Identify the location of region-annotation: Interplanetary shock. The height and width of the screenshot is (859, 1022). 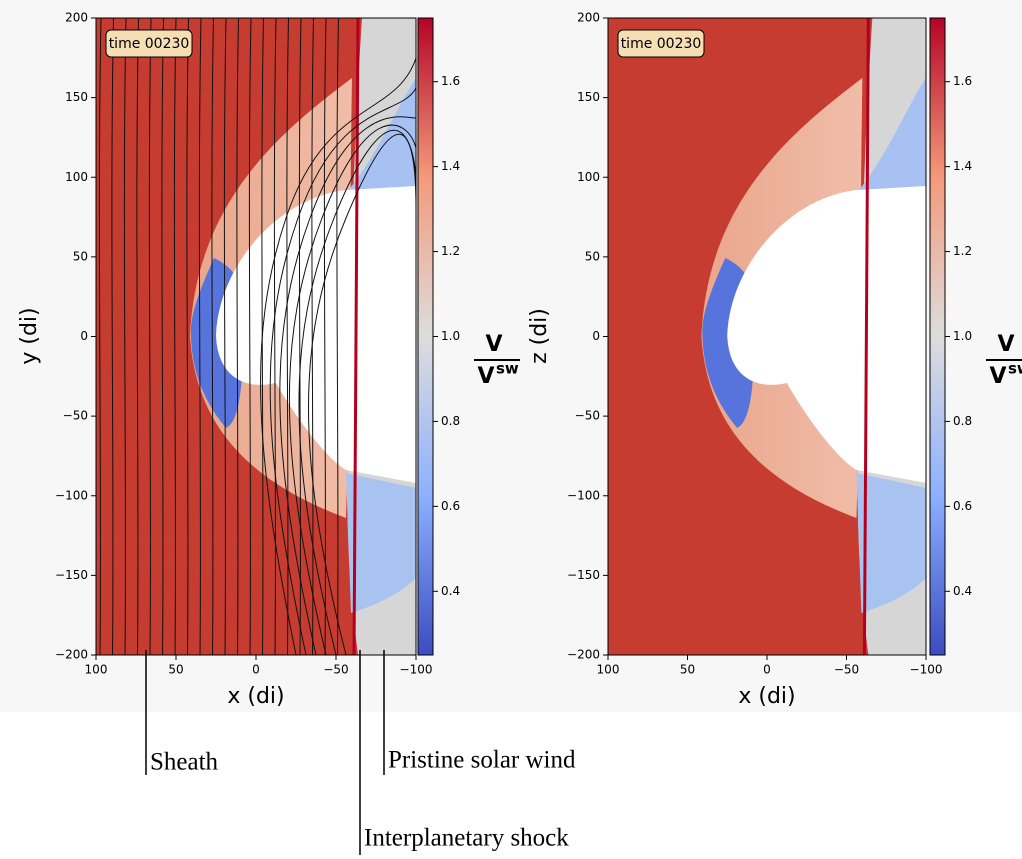
(466, 838).